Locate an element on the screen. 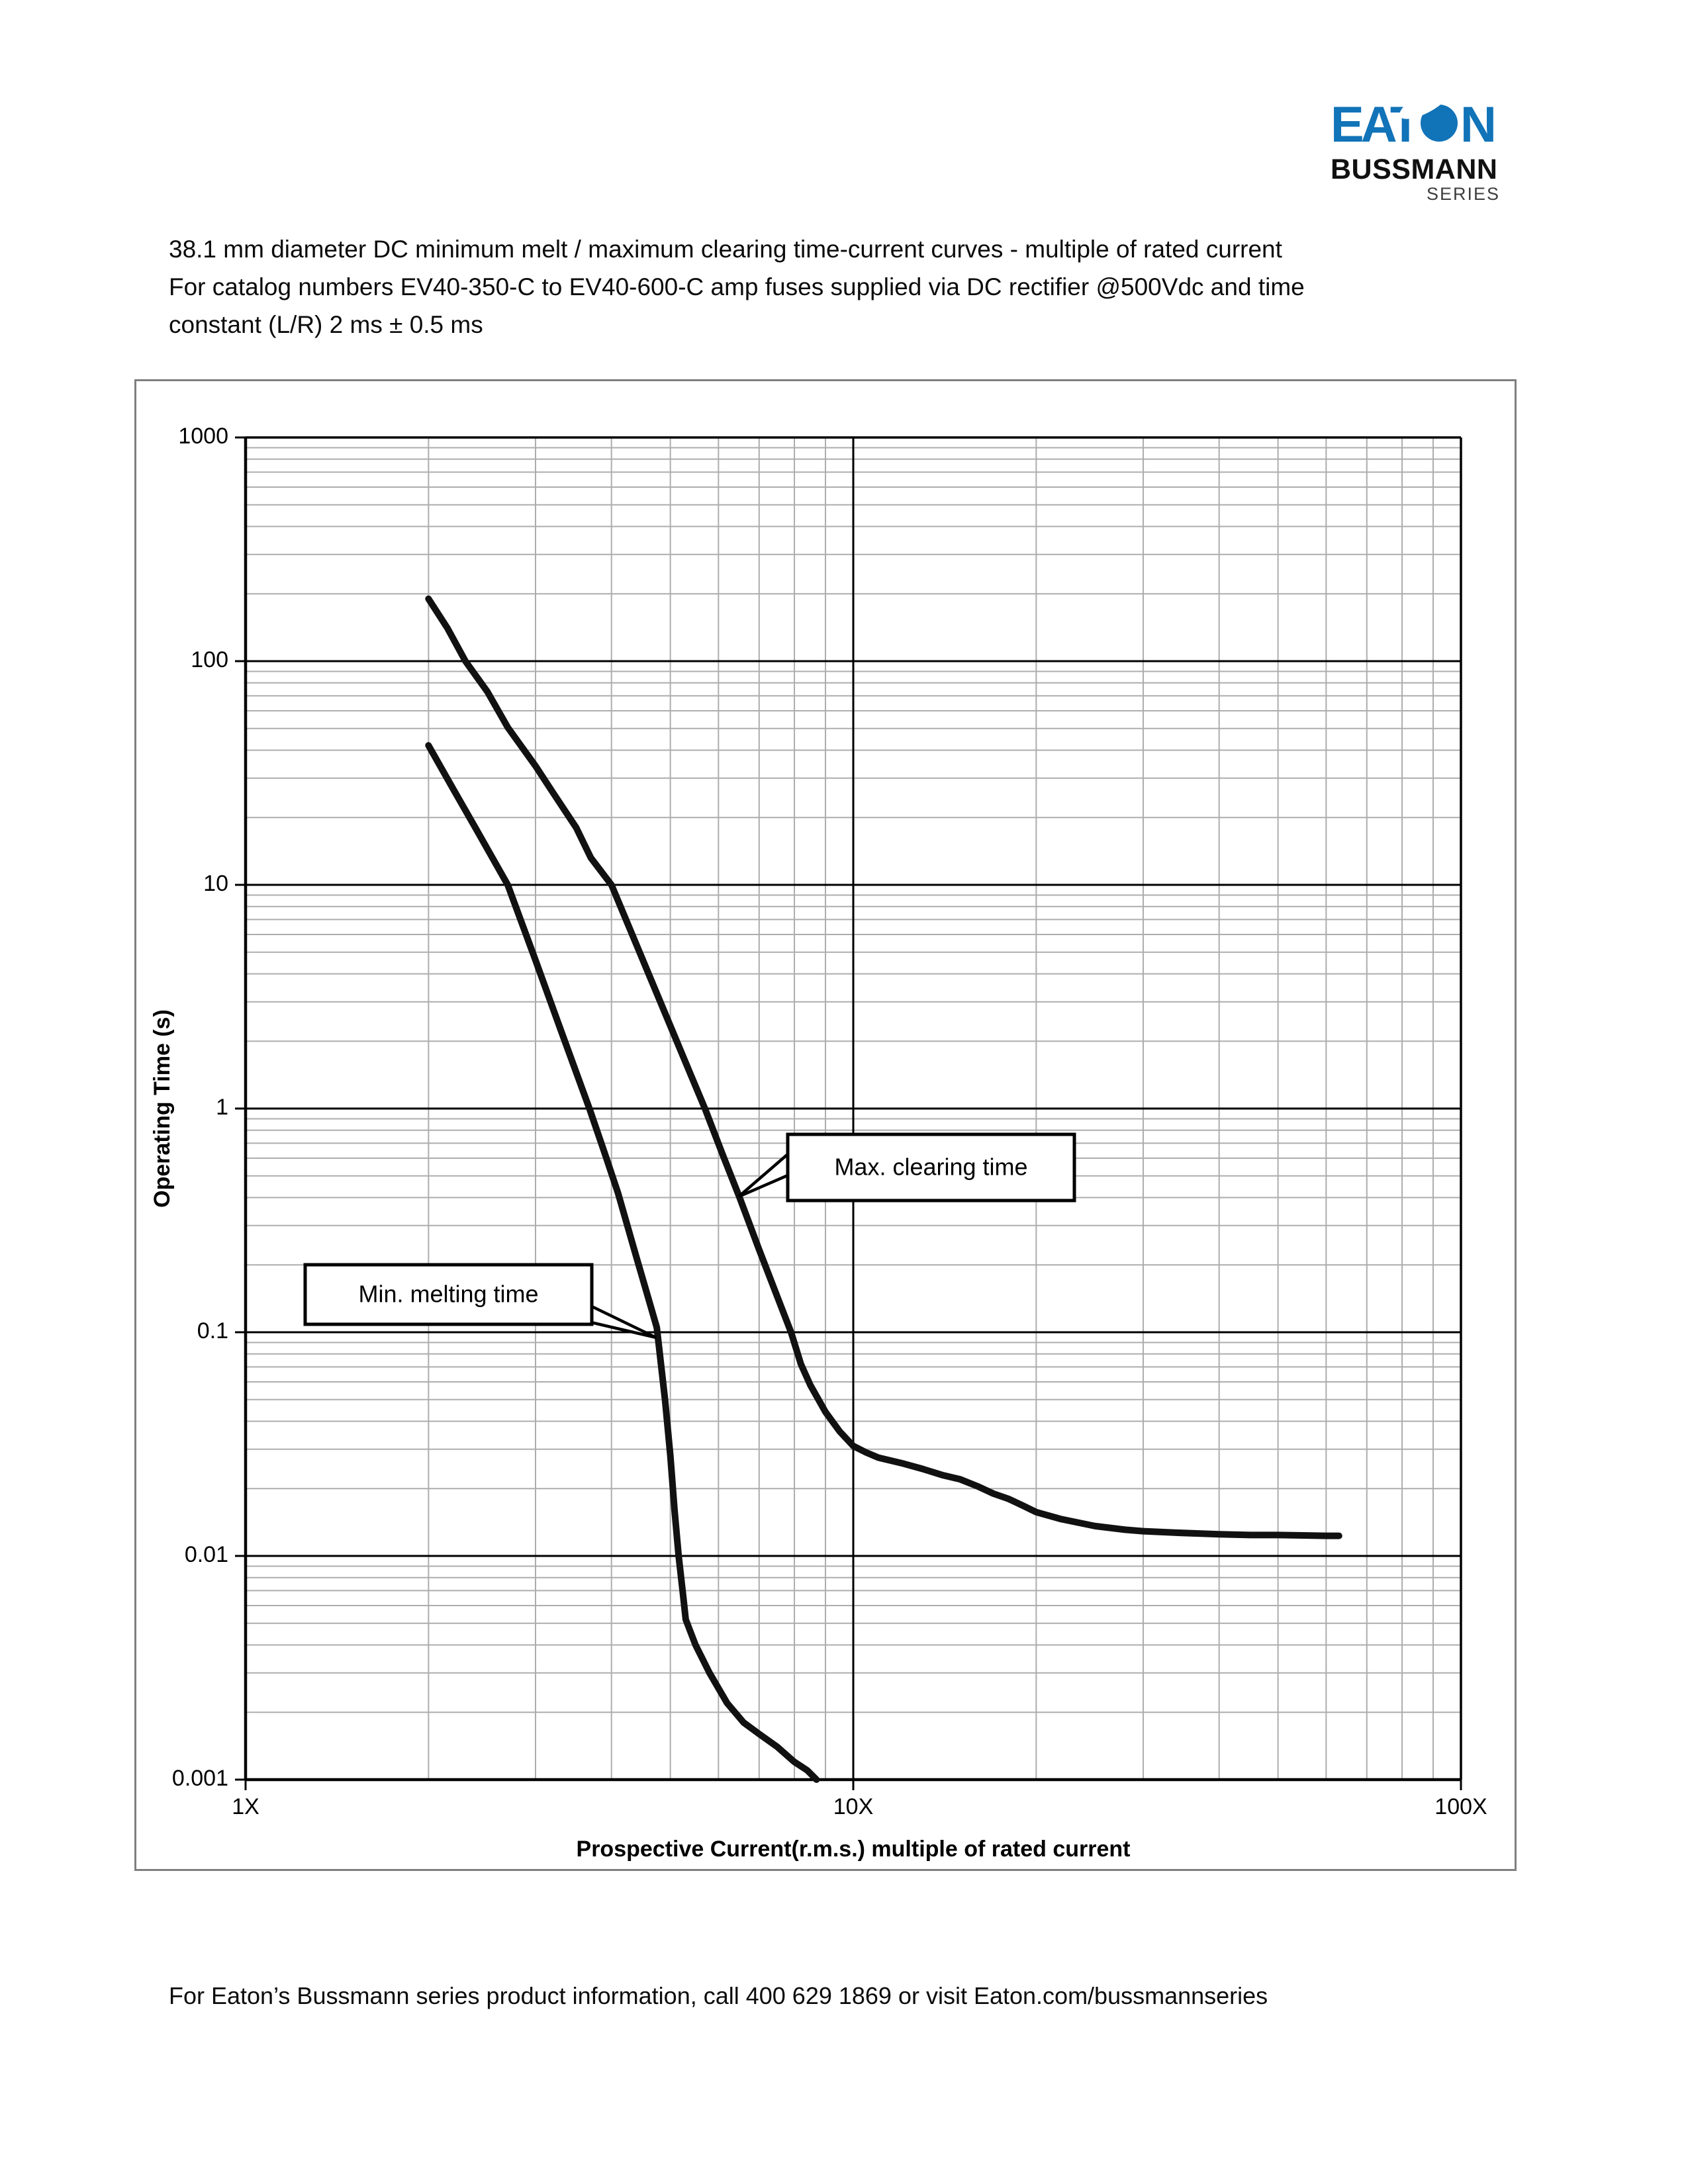 Image resolution: width=1688 pixels, height=2184 pixels. y-tick-label: 10 is located at coordinates (215, 883).